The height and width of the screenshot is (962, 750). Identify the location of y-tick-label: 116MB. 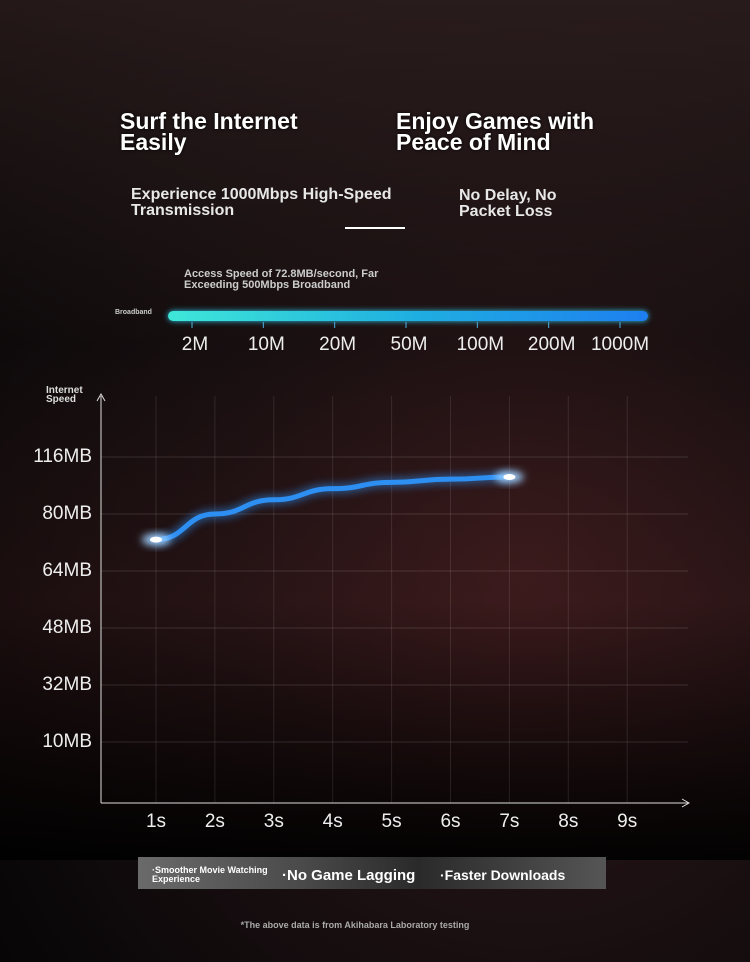
(62, 456).